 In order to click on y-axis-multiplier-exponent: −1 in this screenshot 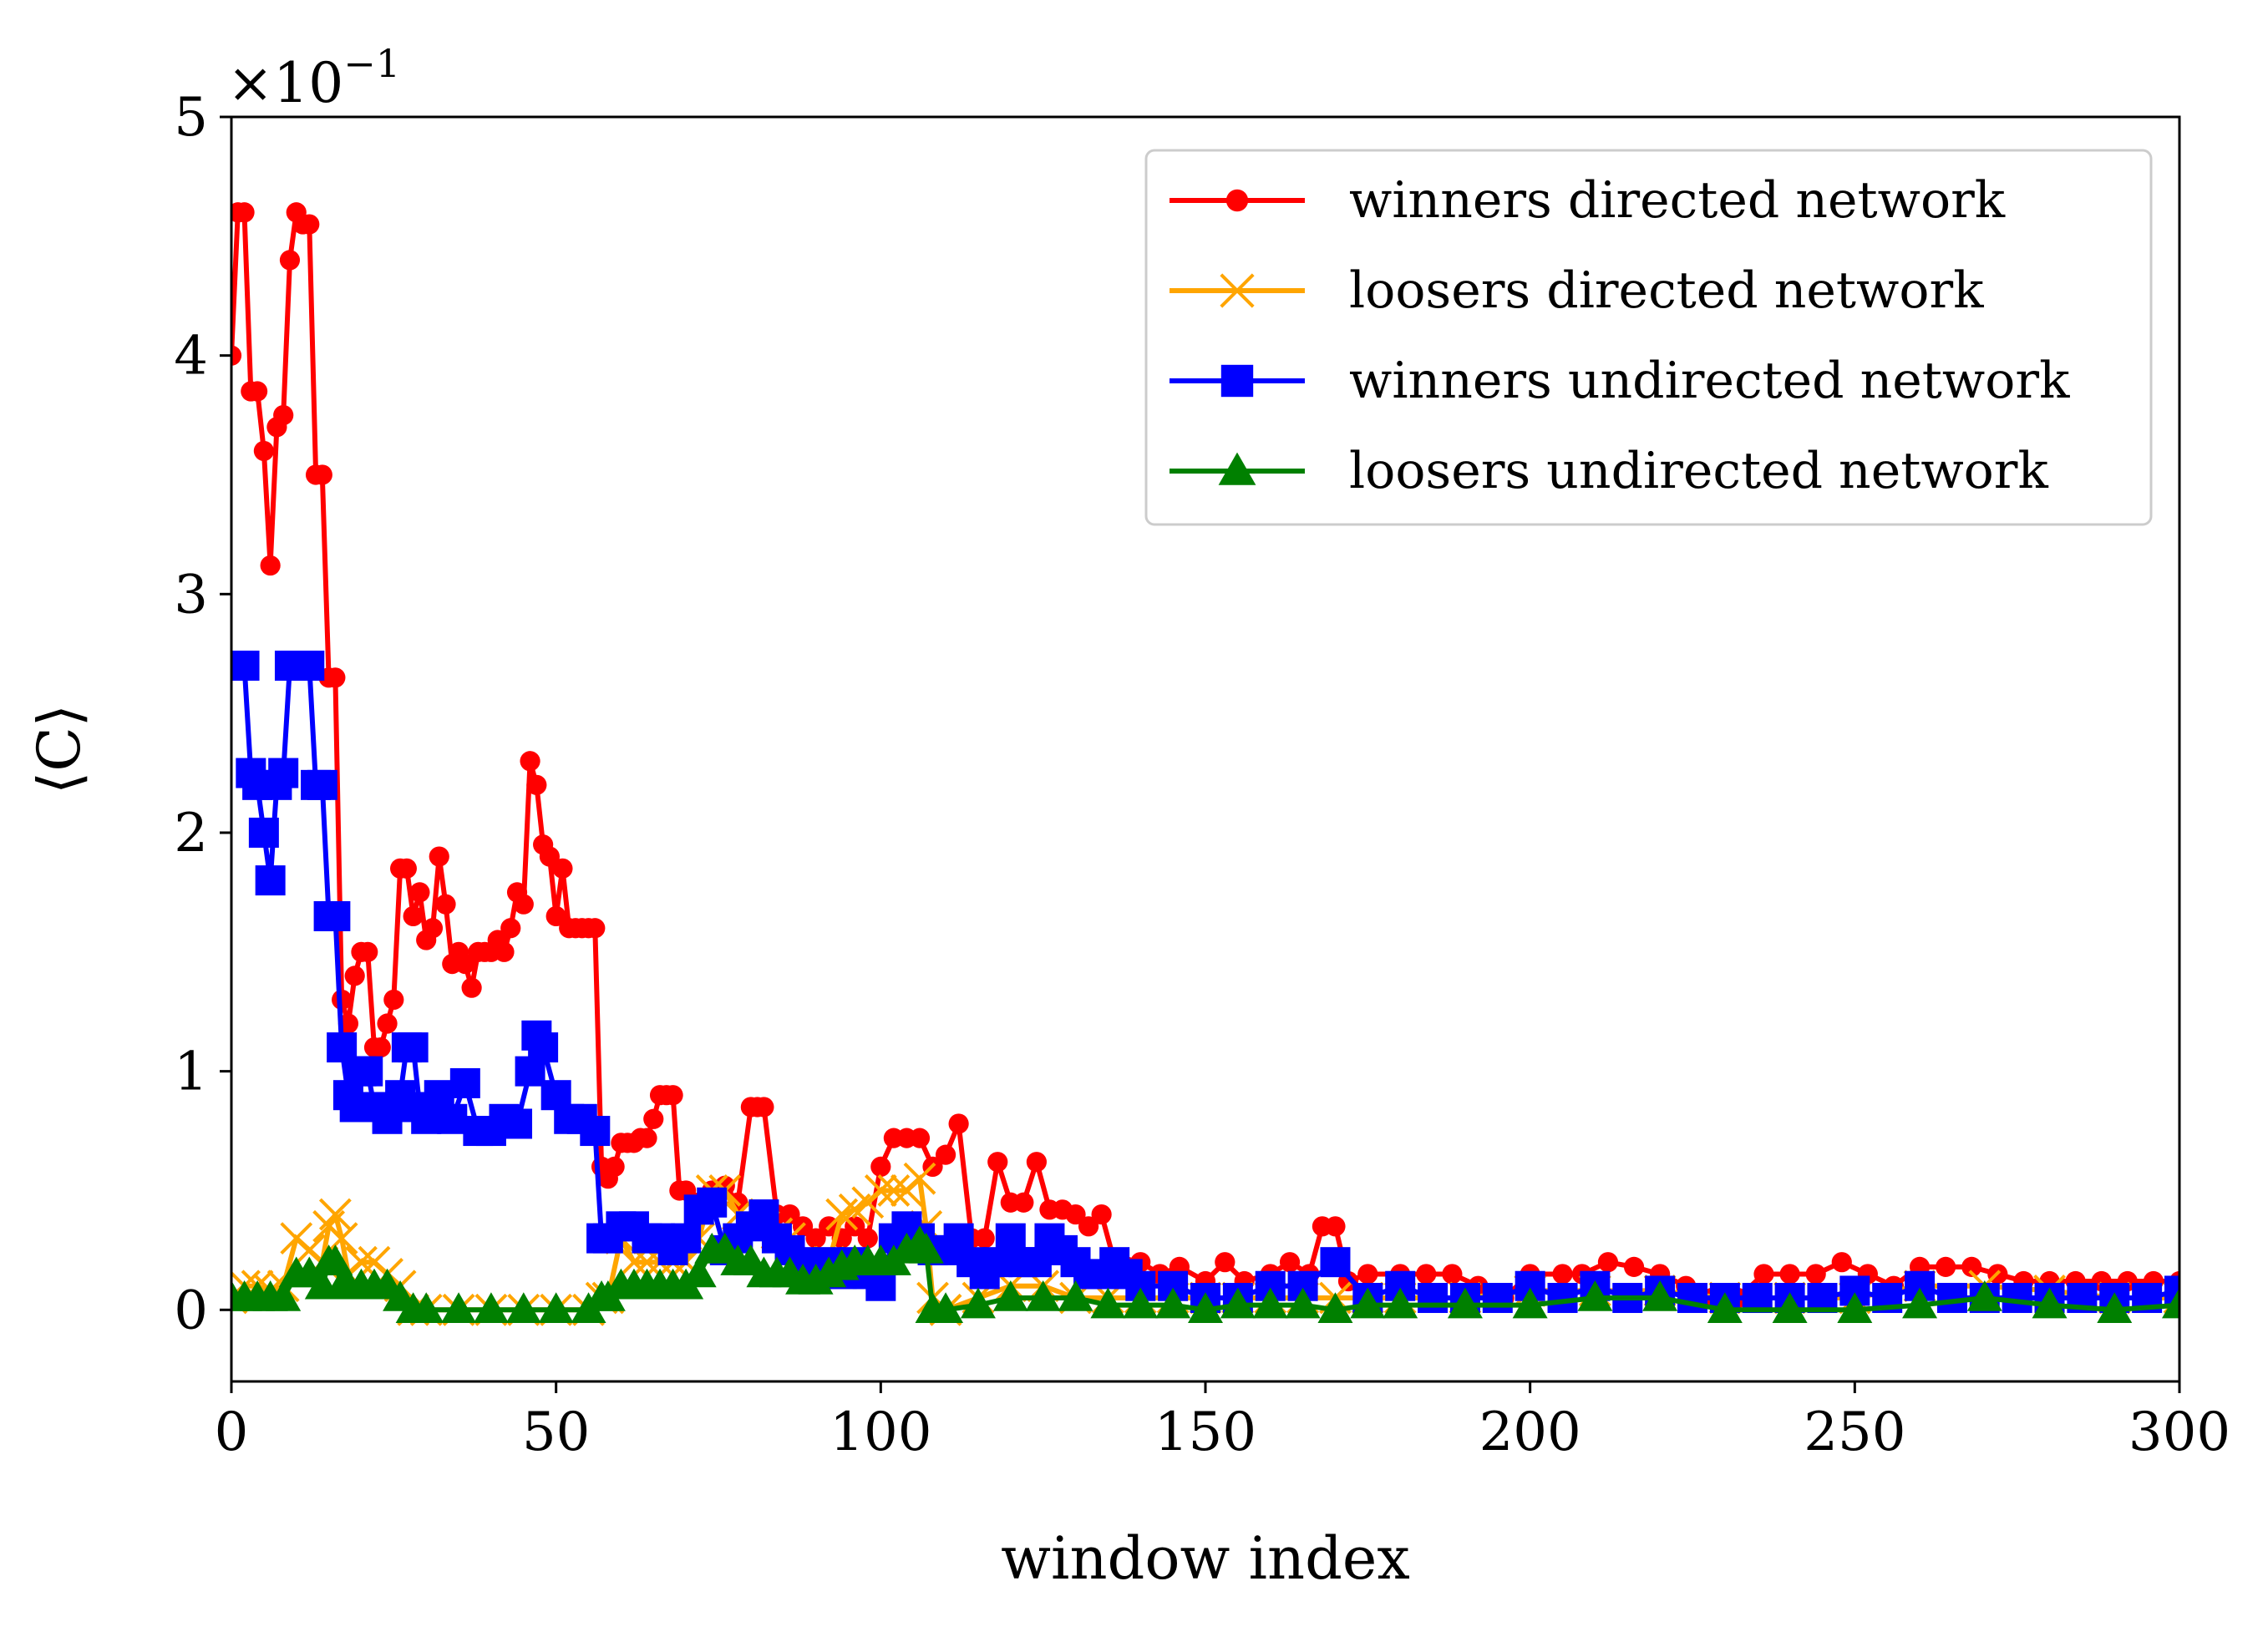, I will do `click(371, 63)`.